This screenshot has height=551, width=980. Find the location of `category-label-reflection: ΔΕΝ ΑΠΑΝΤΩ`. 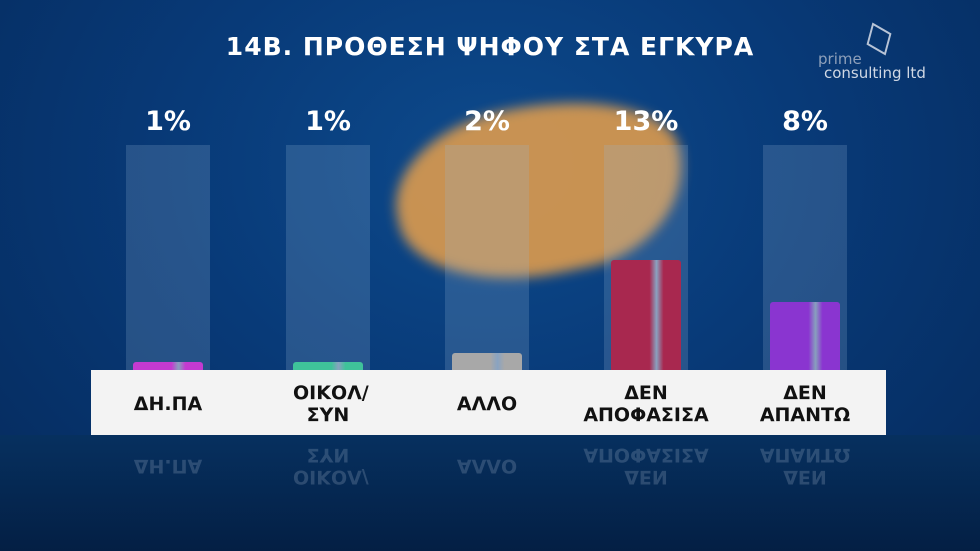

category-label-reflection: ΔΕΝ ΑΠΑΝΤΩ is located at coordinates (805, 466).